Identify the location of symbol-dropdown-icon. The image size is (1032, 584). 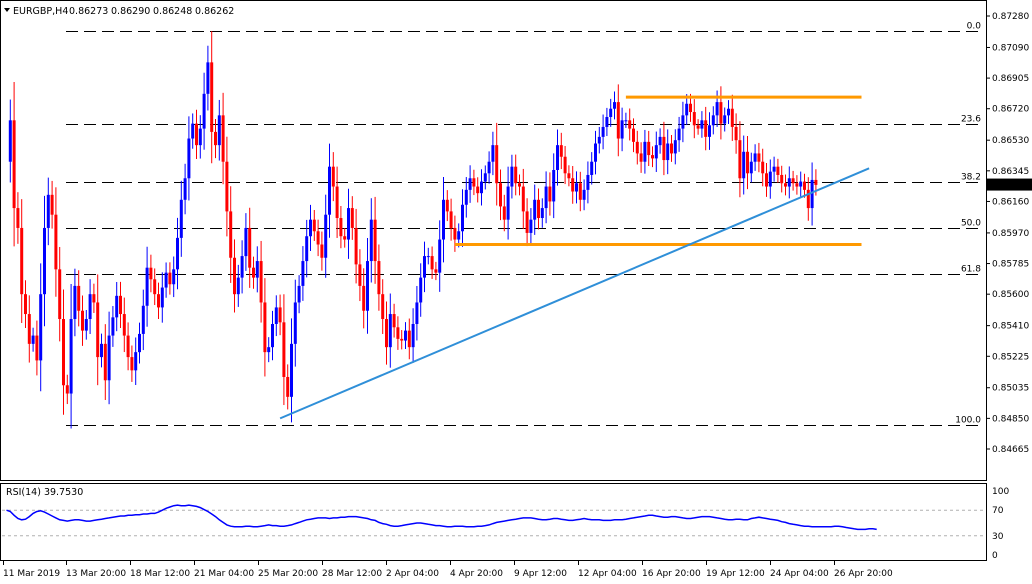
(7, 10).